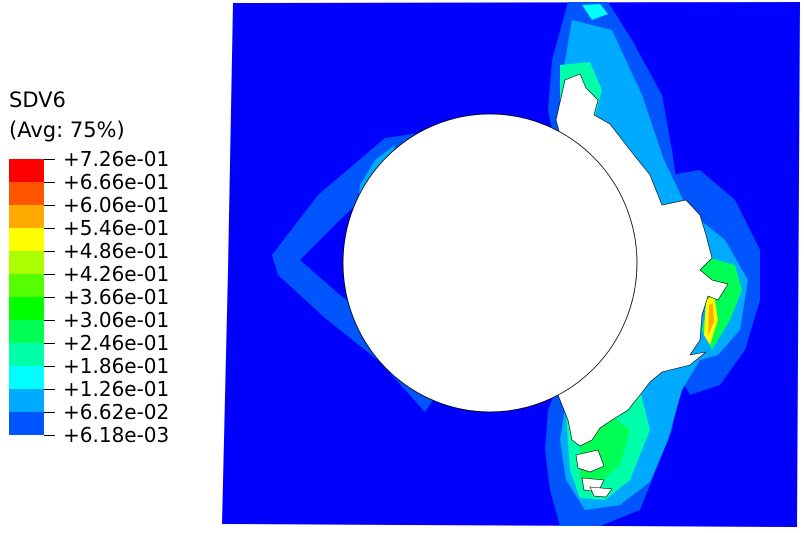  I want to click on legend-label-6: +4.26e-01, so click(116, 274).